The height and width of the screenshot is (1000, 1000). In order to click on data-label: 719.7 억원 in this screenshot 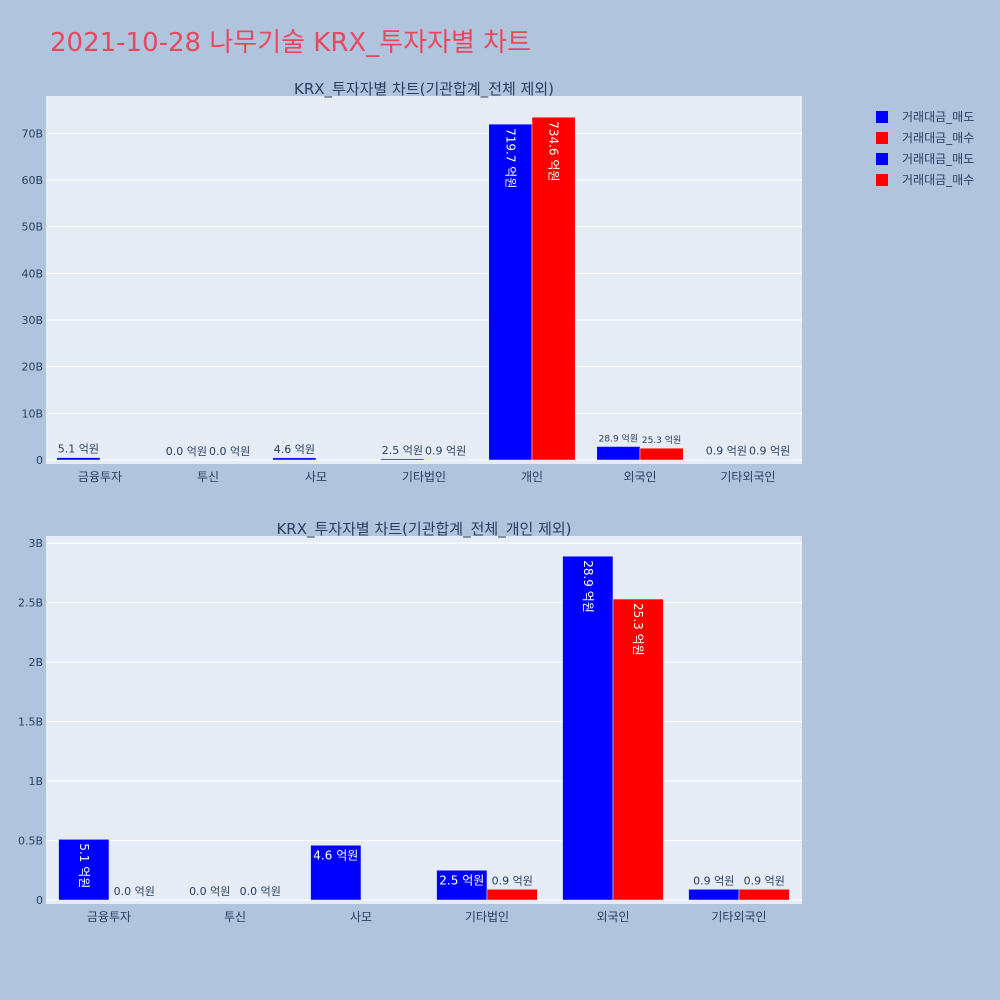, I will do `click(510, 158)`.